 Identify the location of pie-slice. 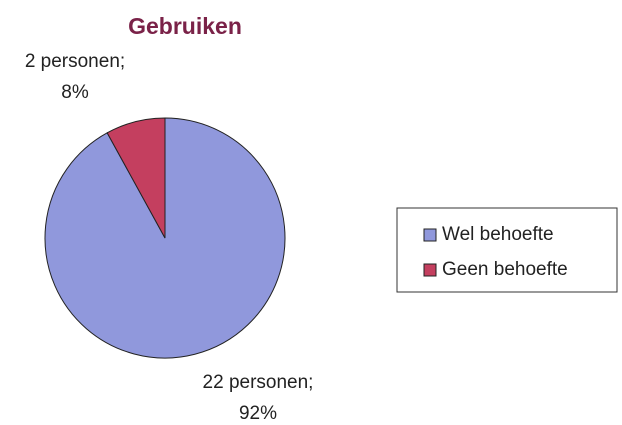
(136, 178).